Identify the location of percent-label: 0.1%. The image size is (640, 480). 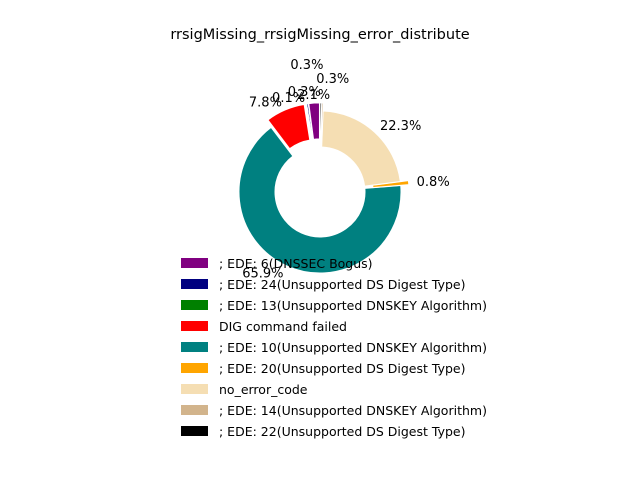
(288, 98).